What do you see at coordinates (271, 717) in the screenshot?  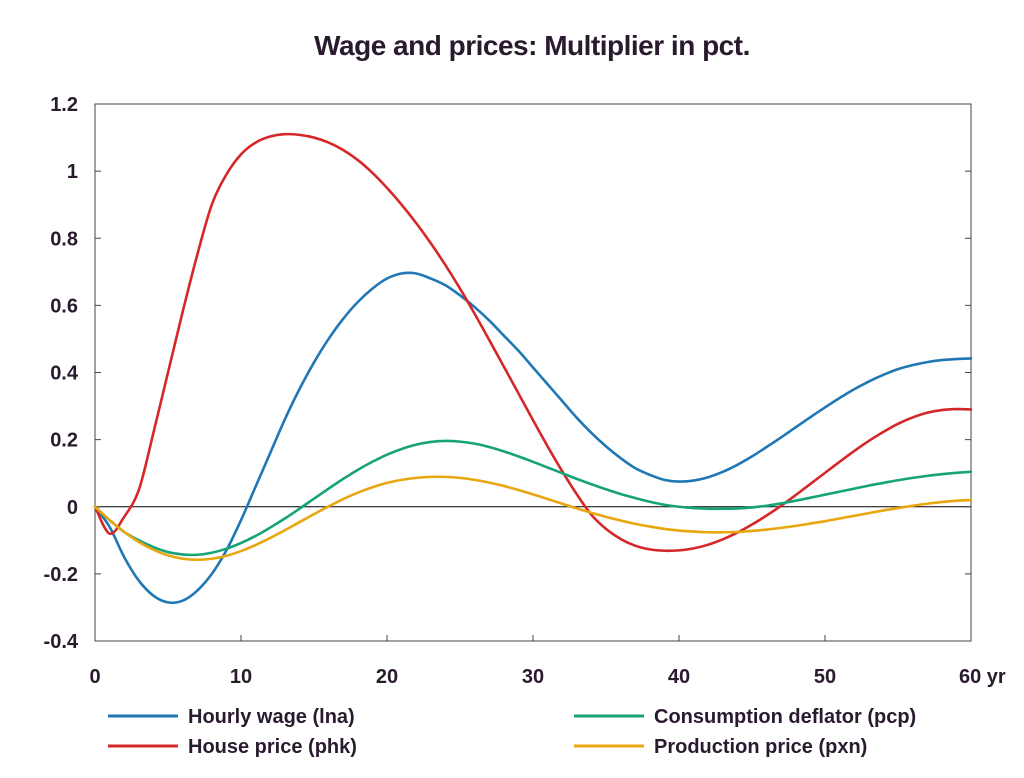 I see `legend-label: Hourly wage (lna)` at bounding box center [271, 717].